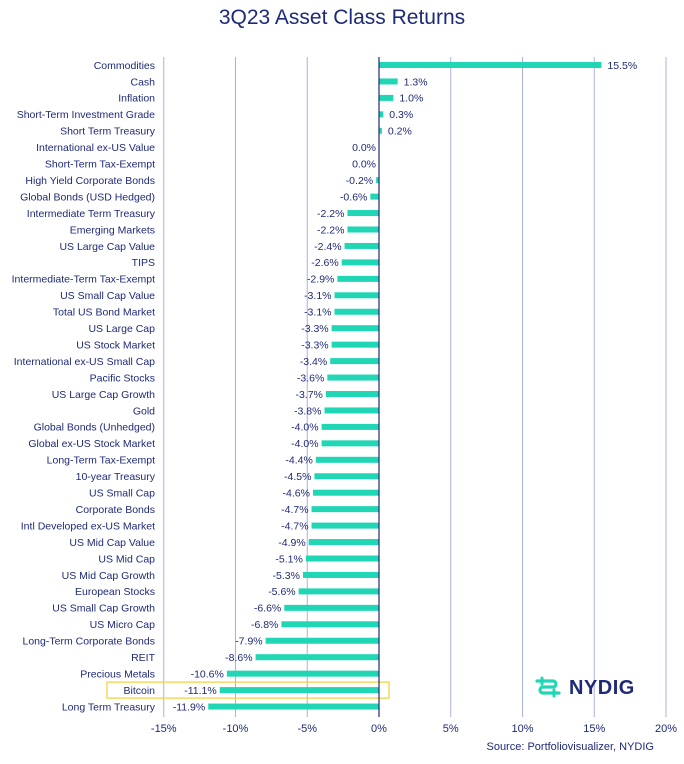 This screenshot has height=764, width=684. I want to click on value-label: -5.6%, so click(281, 592).